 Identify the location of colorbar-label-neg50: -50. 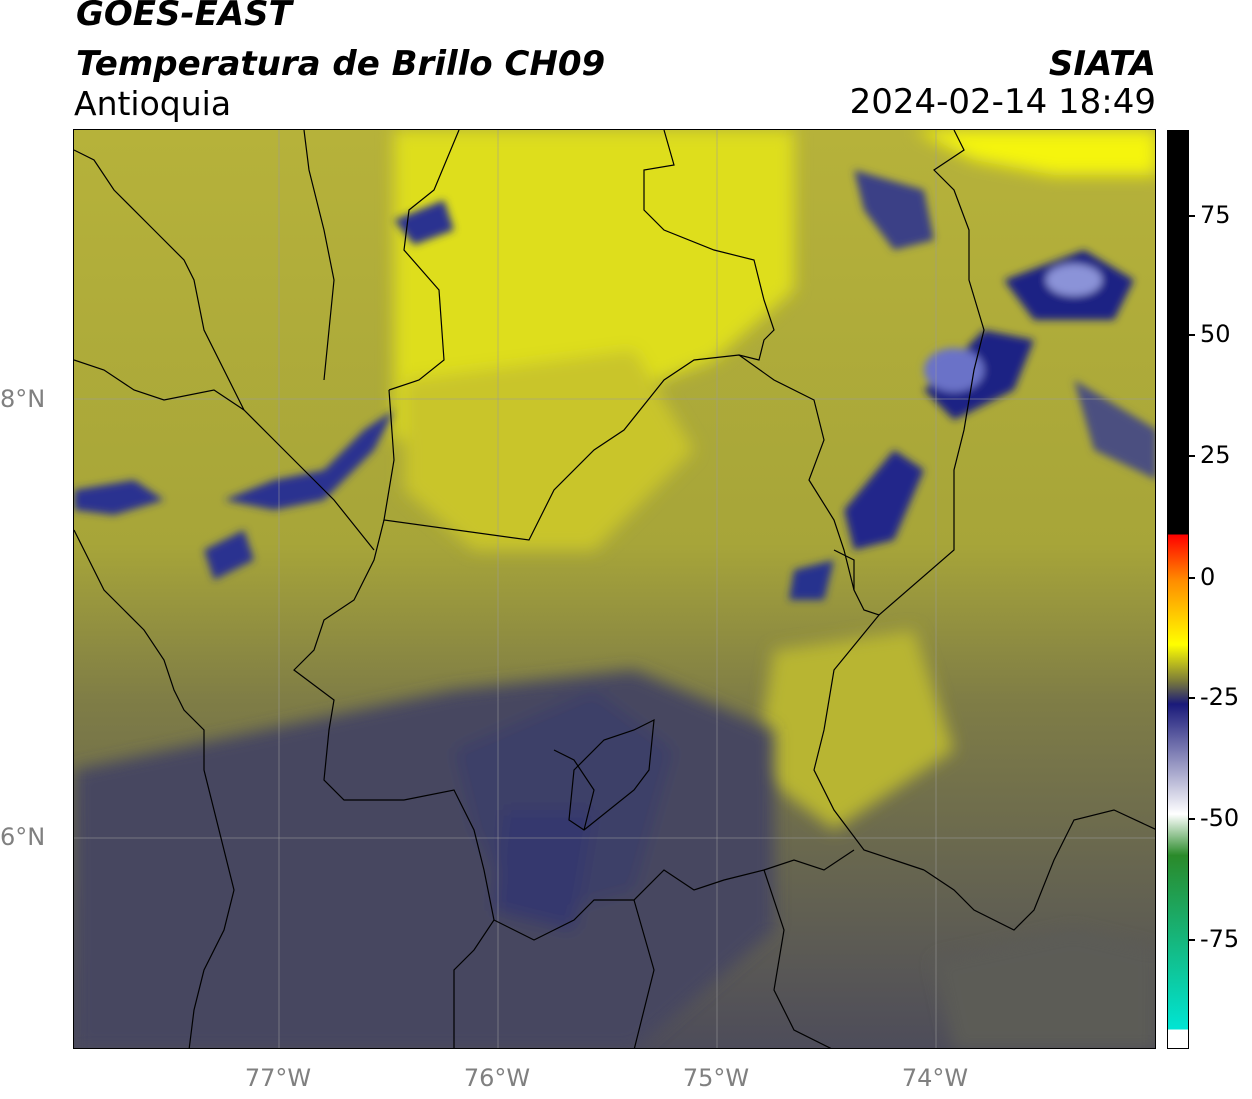
(1220, 818).